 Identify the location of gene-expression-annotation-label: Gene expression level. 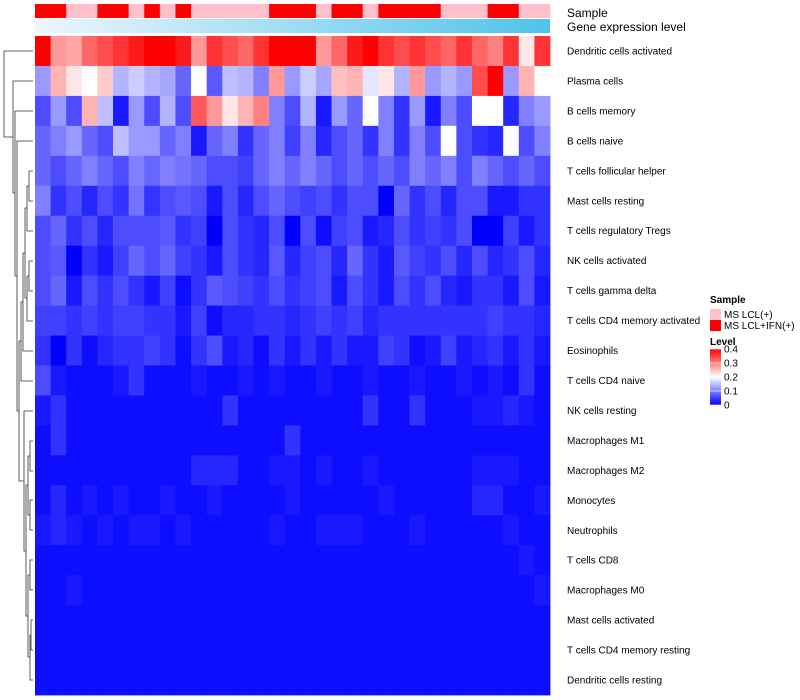
(626, 27).